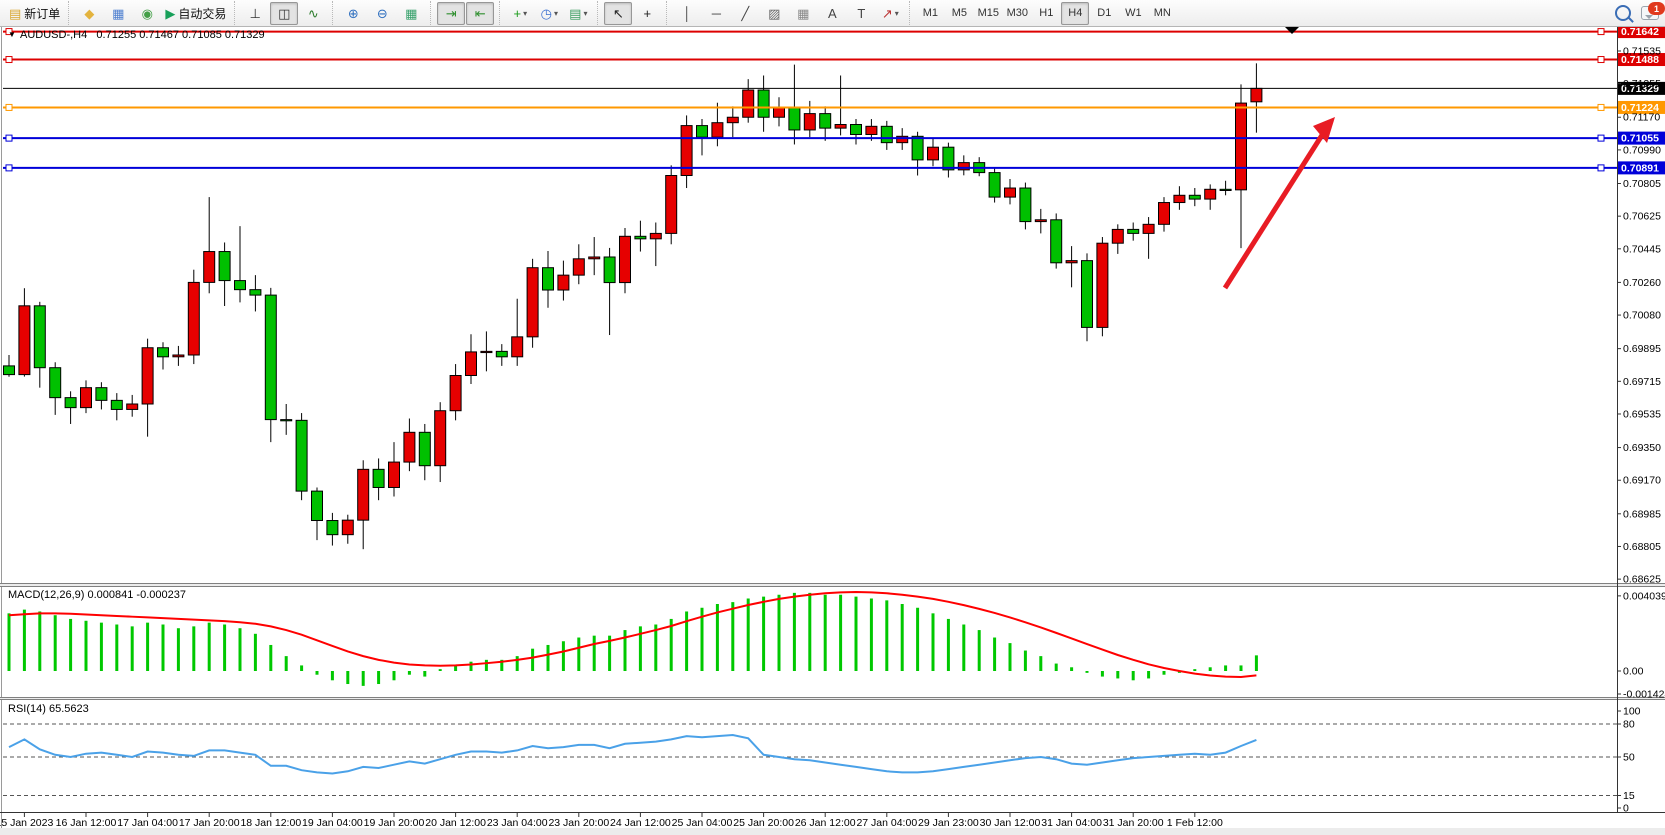  I want to click on tf-w1-button: W1, so click(1133, 13).